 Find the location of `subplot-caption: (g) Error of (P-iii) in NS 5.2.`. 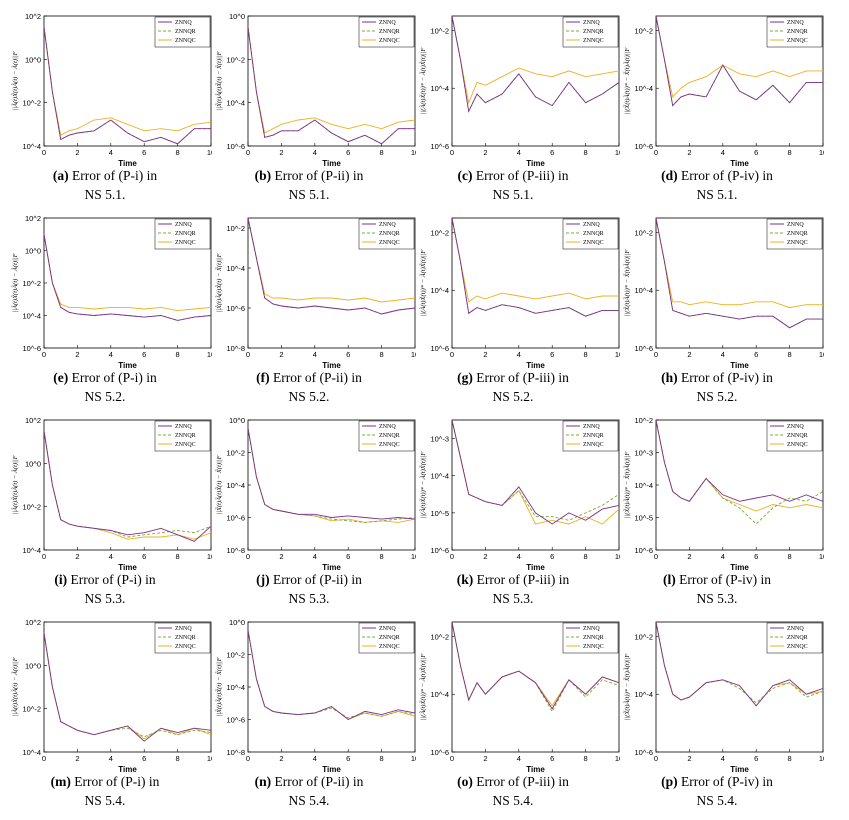

subplot-caption: (g) Error of (P-iii) in NS 5.2. is located at coordinates (513, 387).